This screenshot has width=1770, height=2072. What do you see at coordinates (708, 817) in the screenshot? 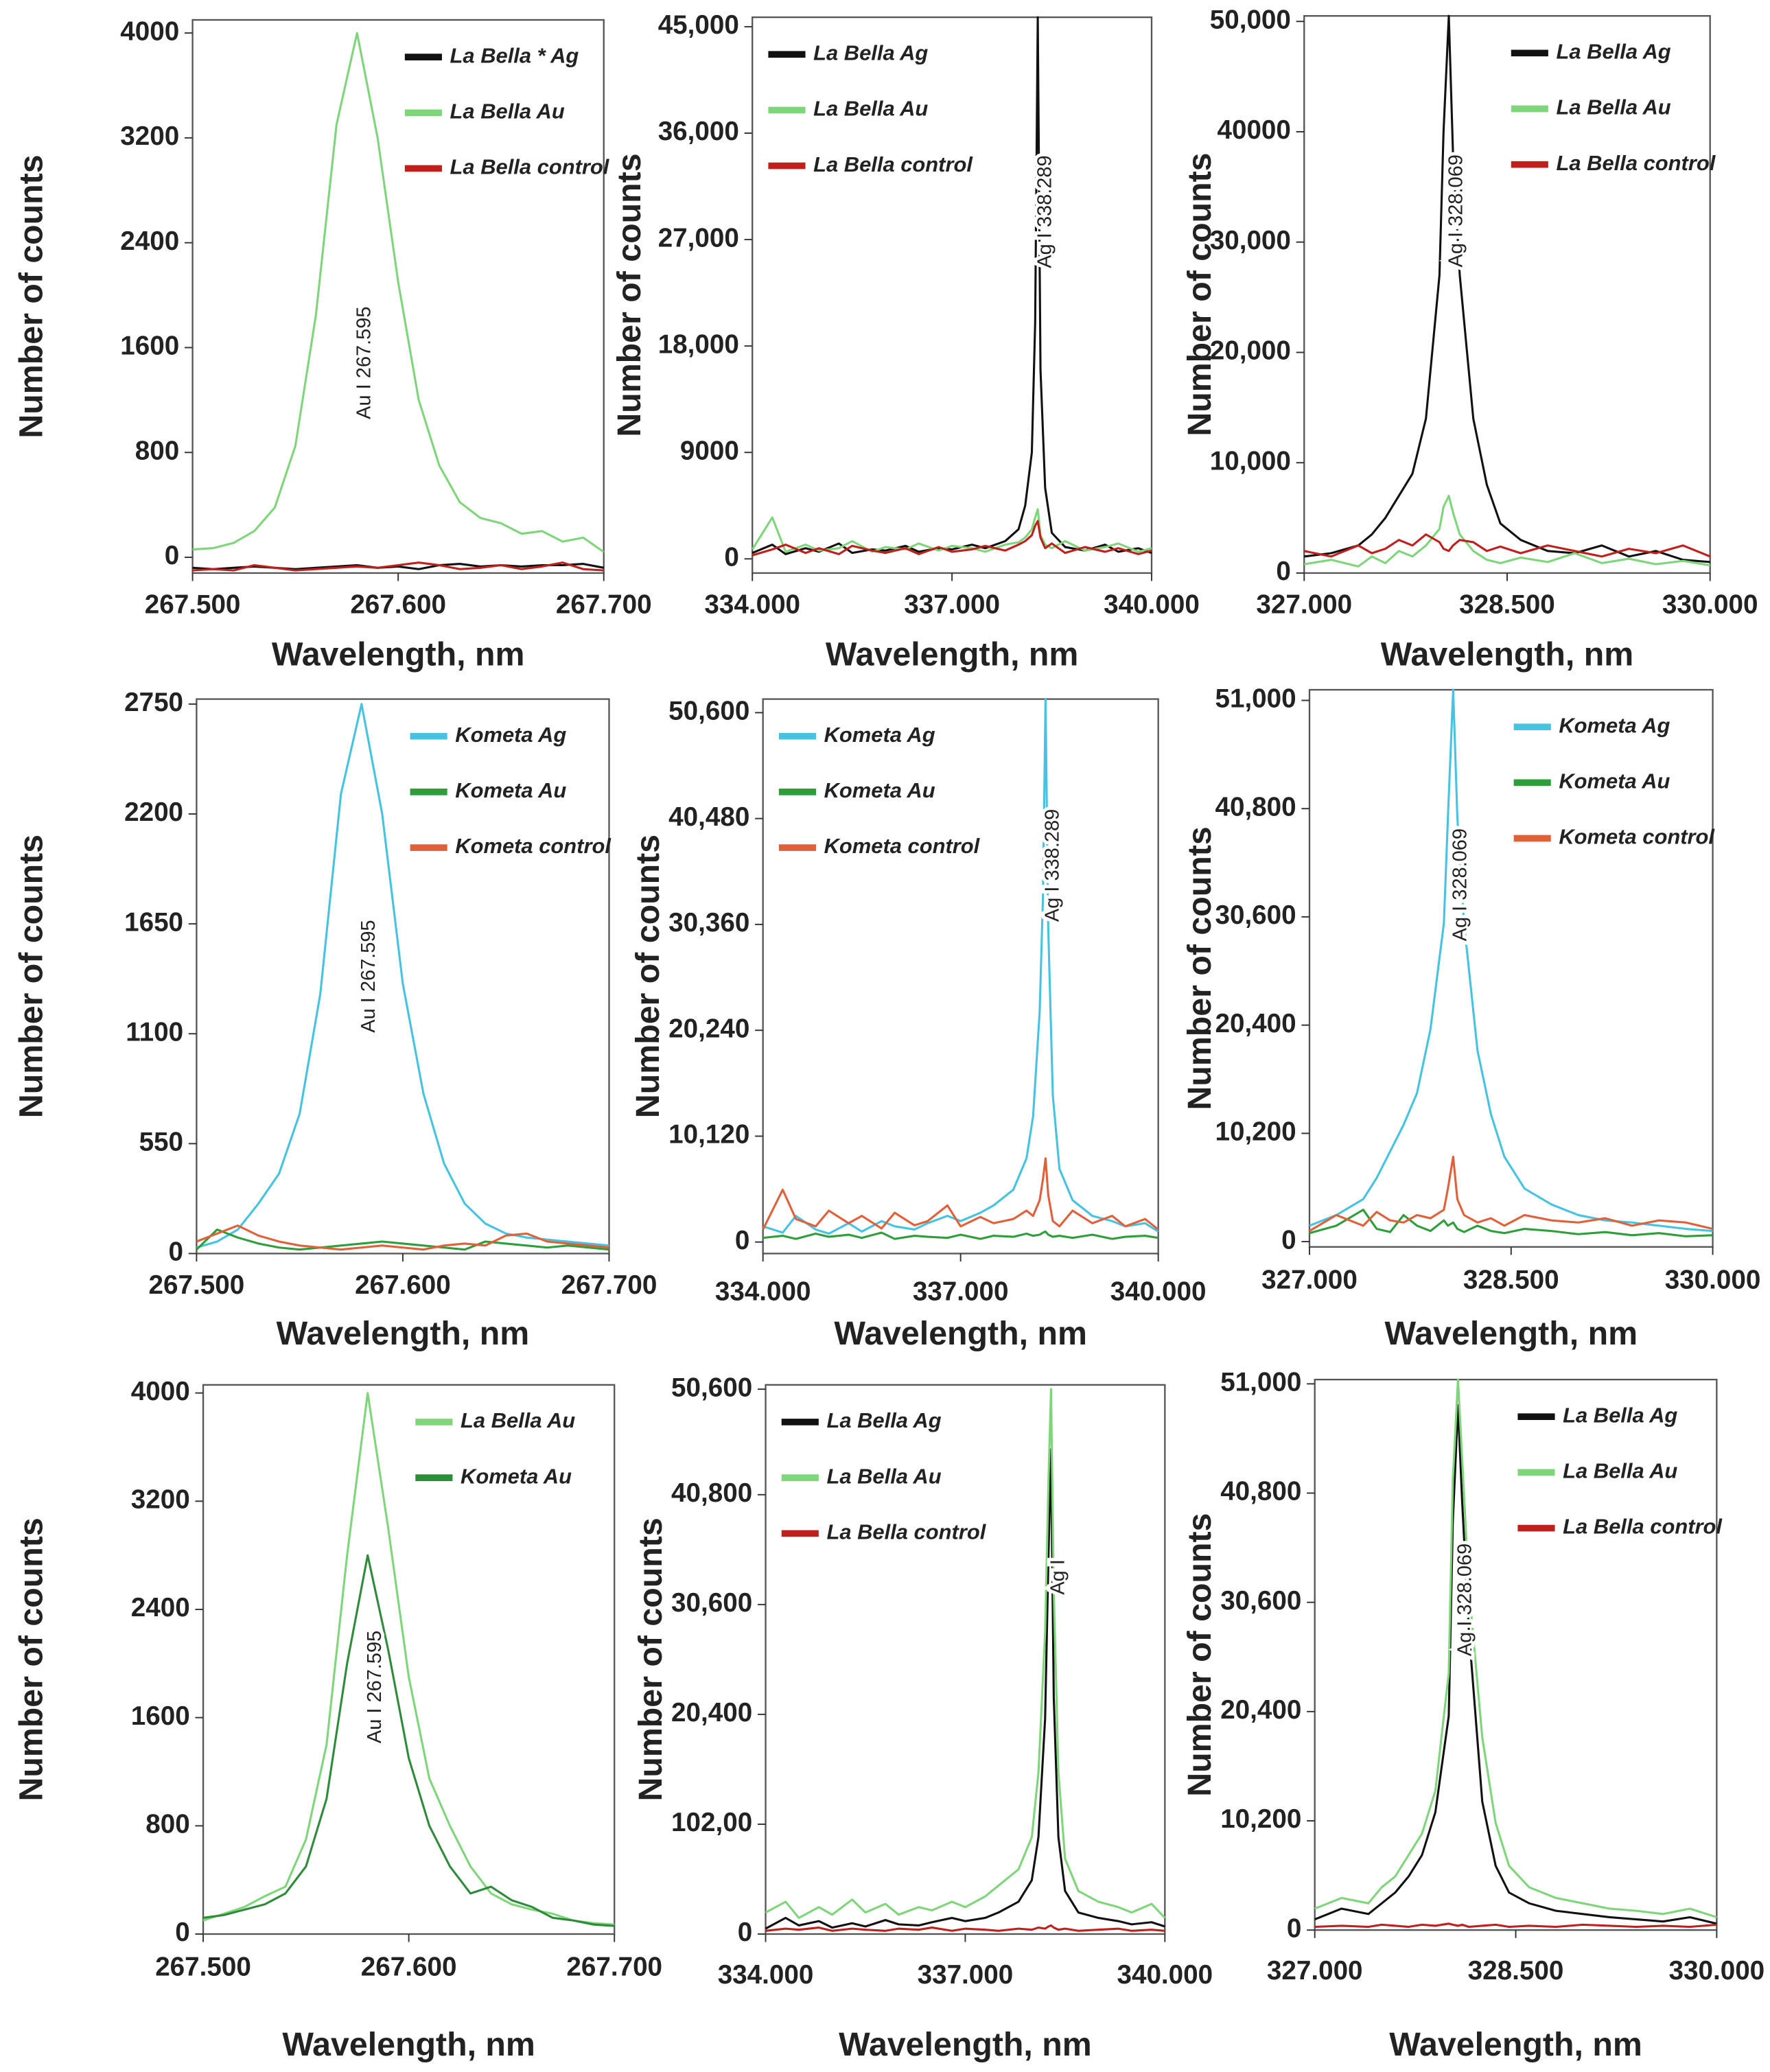
I see `y-tick-label: 40,480` at bounding box center [708, 817].